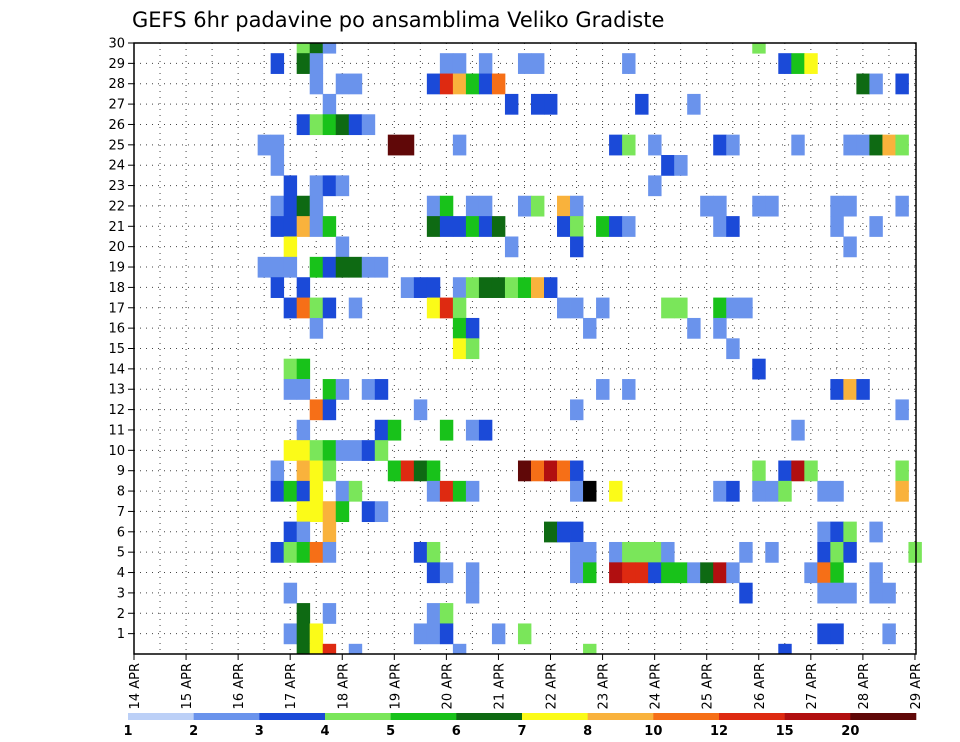 This screenshot has width=960, height=742. What do you see at coordinates (447, 686) in the screenshot?
I see `x-tick-label: 20 APR` at bounding box center [447, 686].